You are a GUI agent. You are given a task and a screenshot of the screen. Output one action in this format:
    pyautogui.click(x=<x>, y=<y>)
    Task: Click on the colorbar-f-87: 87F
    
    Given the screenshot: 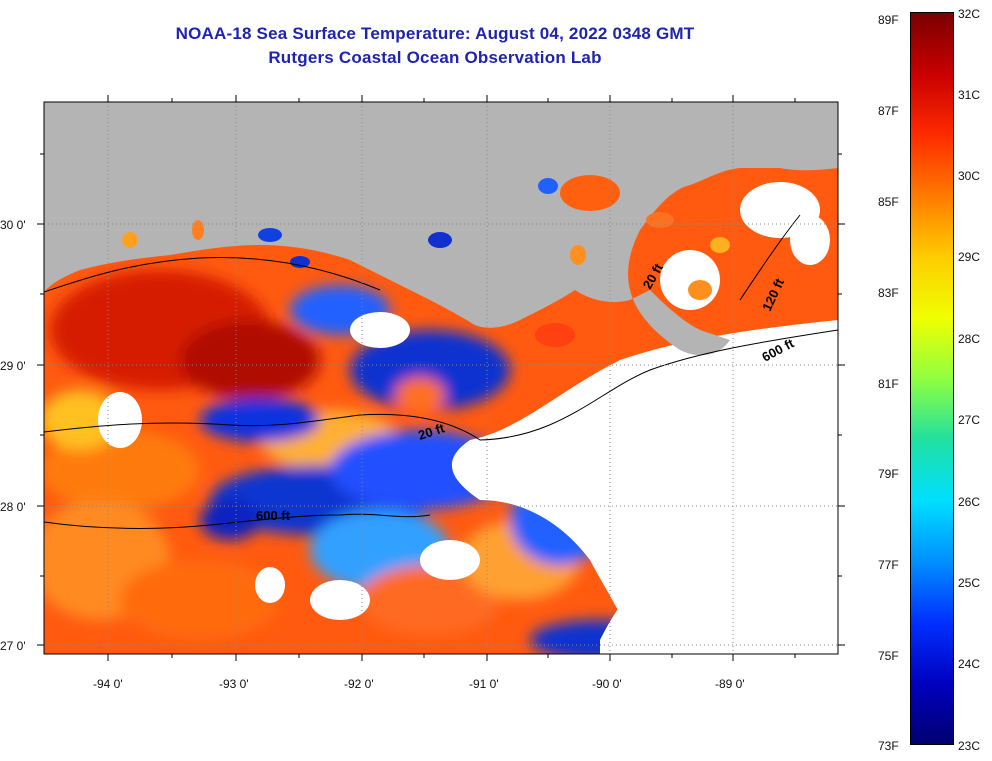 What is the action you would take?
    pyautogui.click(x=888, y=111)
    